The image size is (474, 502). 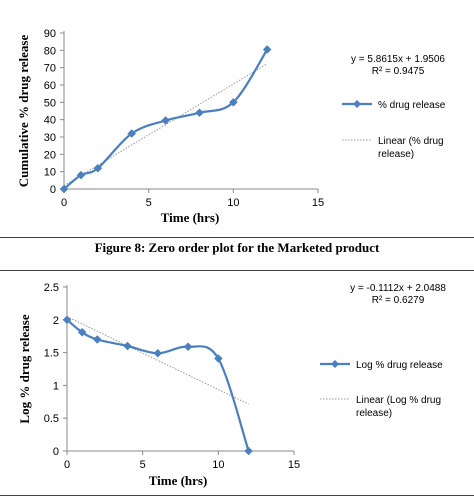 What do you see at coordinates (398, 71) in the screenshot?
I see `r-squared-label: R² = 0.9475` at bounding box center [398, 71].